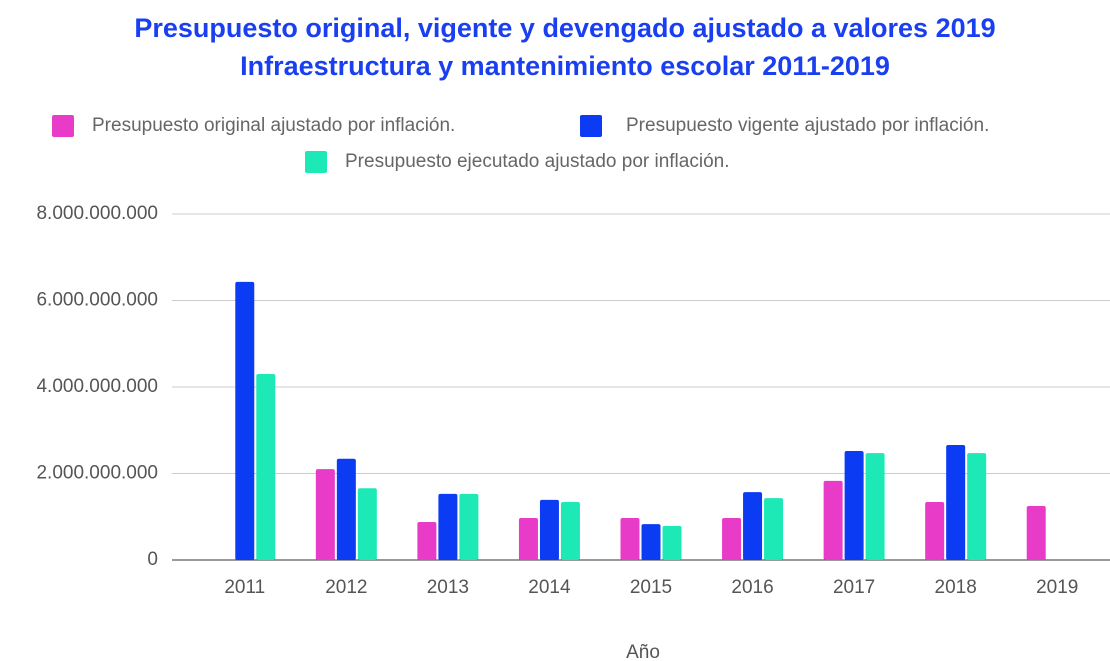 This screenshot has height=661, width=1110. What do you see at coordinates (752, 587) in the screenshot?
I see `x-tick-label: 2016` at bounding box center [752, 587].